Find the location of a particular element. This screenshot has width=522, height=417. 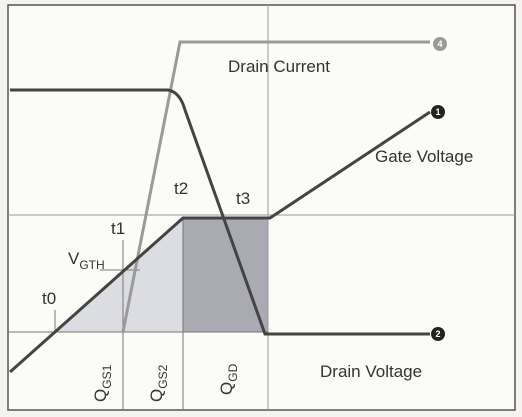

time-label: t3 is located at coordinates (243, 198).